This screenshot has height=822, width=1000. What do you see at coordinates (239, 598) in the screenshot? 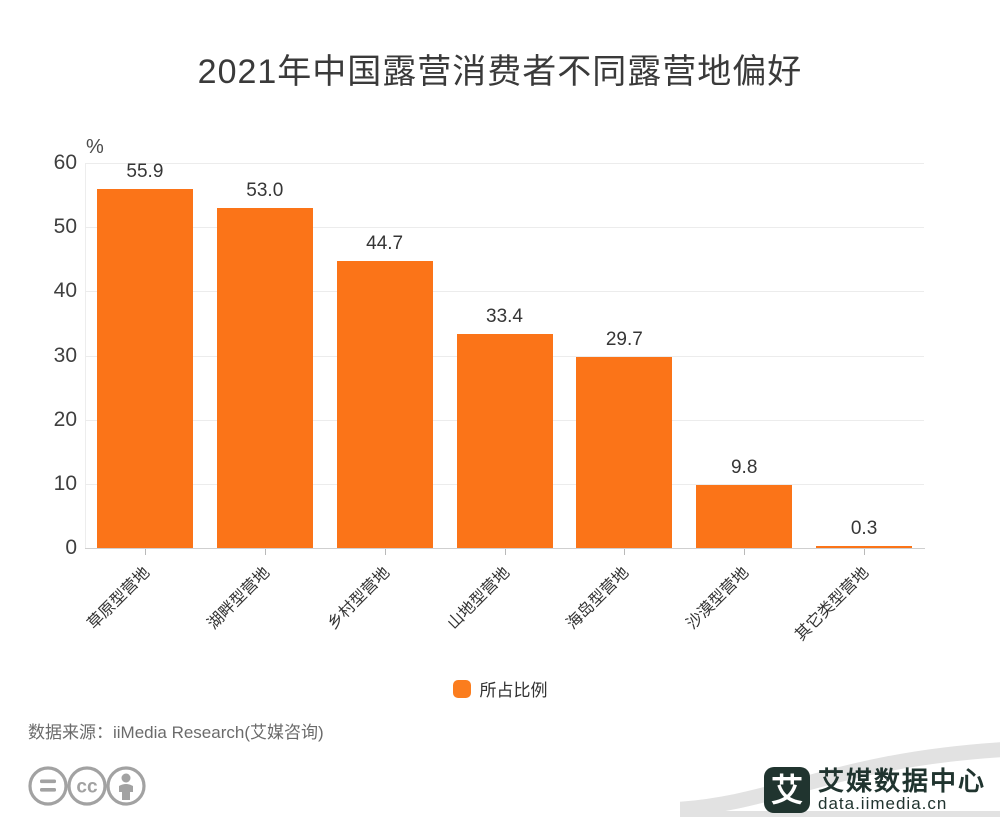
I see `category-label: 湖畔型营地` at bounding box center [239, 598].